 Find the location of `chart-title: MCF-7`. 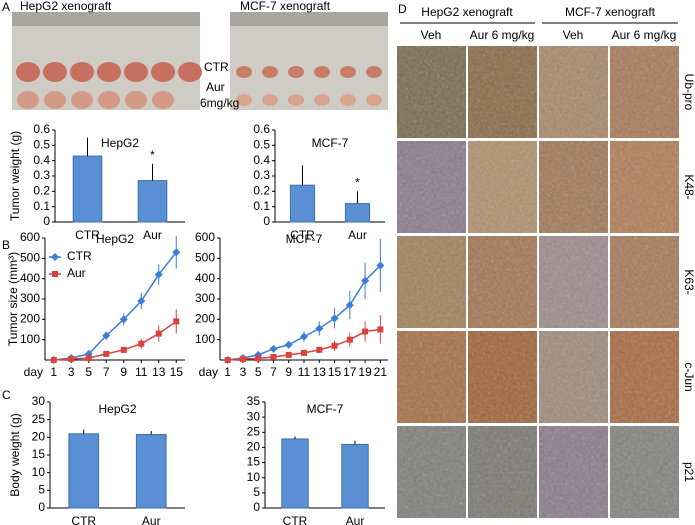

chart-title: MCF-7 is located at coordinates (330, 143).